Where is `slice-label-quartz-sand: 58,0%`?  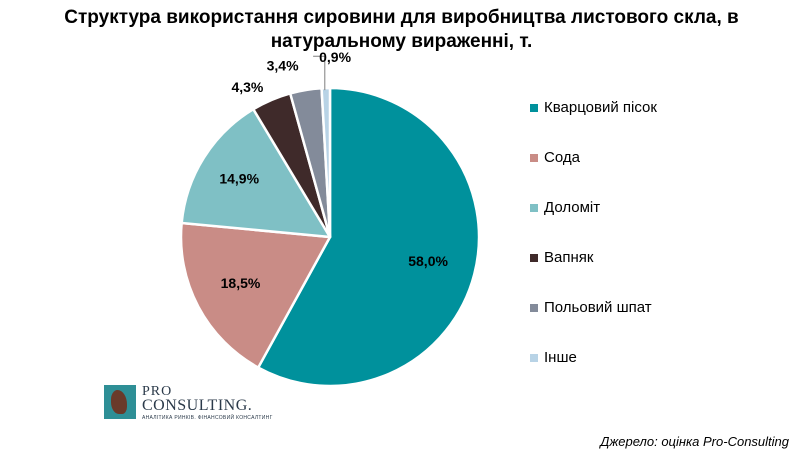 slice-label-quartz-sand: 58,0% is located at coordinates (428, 261).